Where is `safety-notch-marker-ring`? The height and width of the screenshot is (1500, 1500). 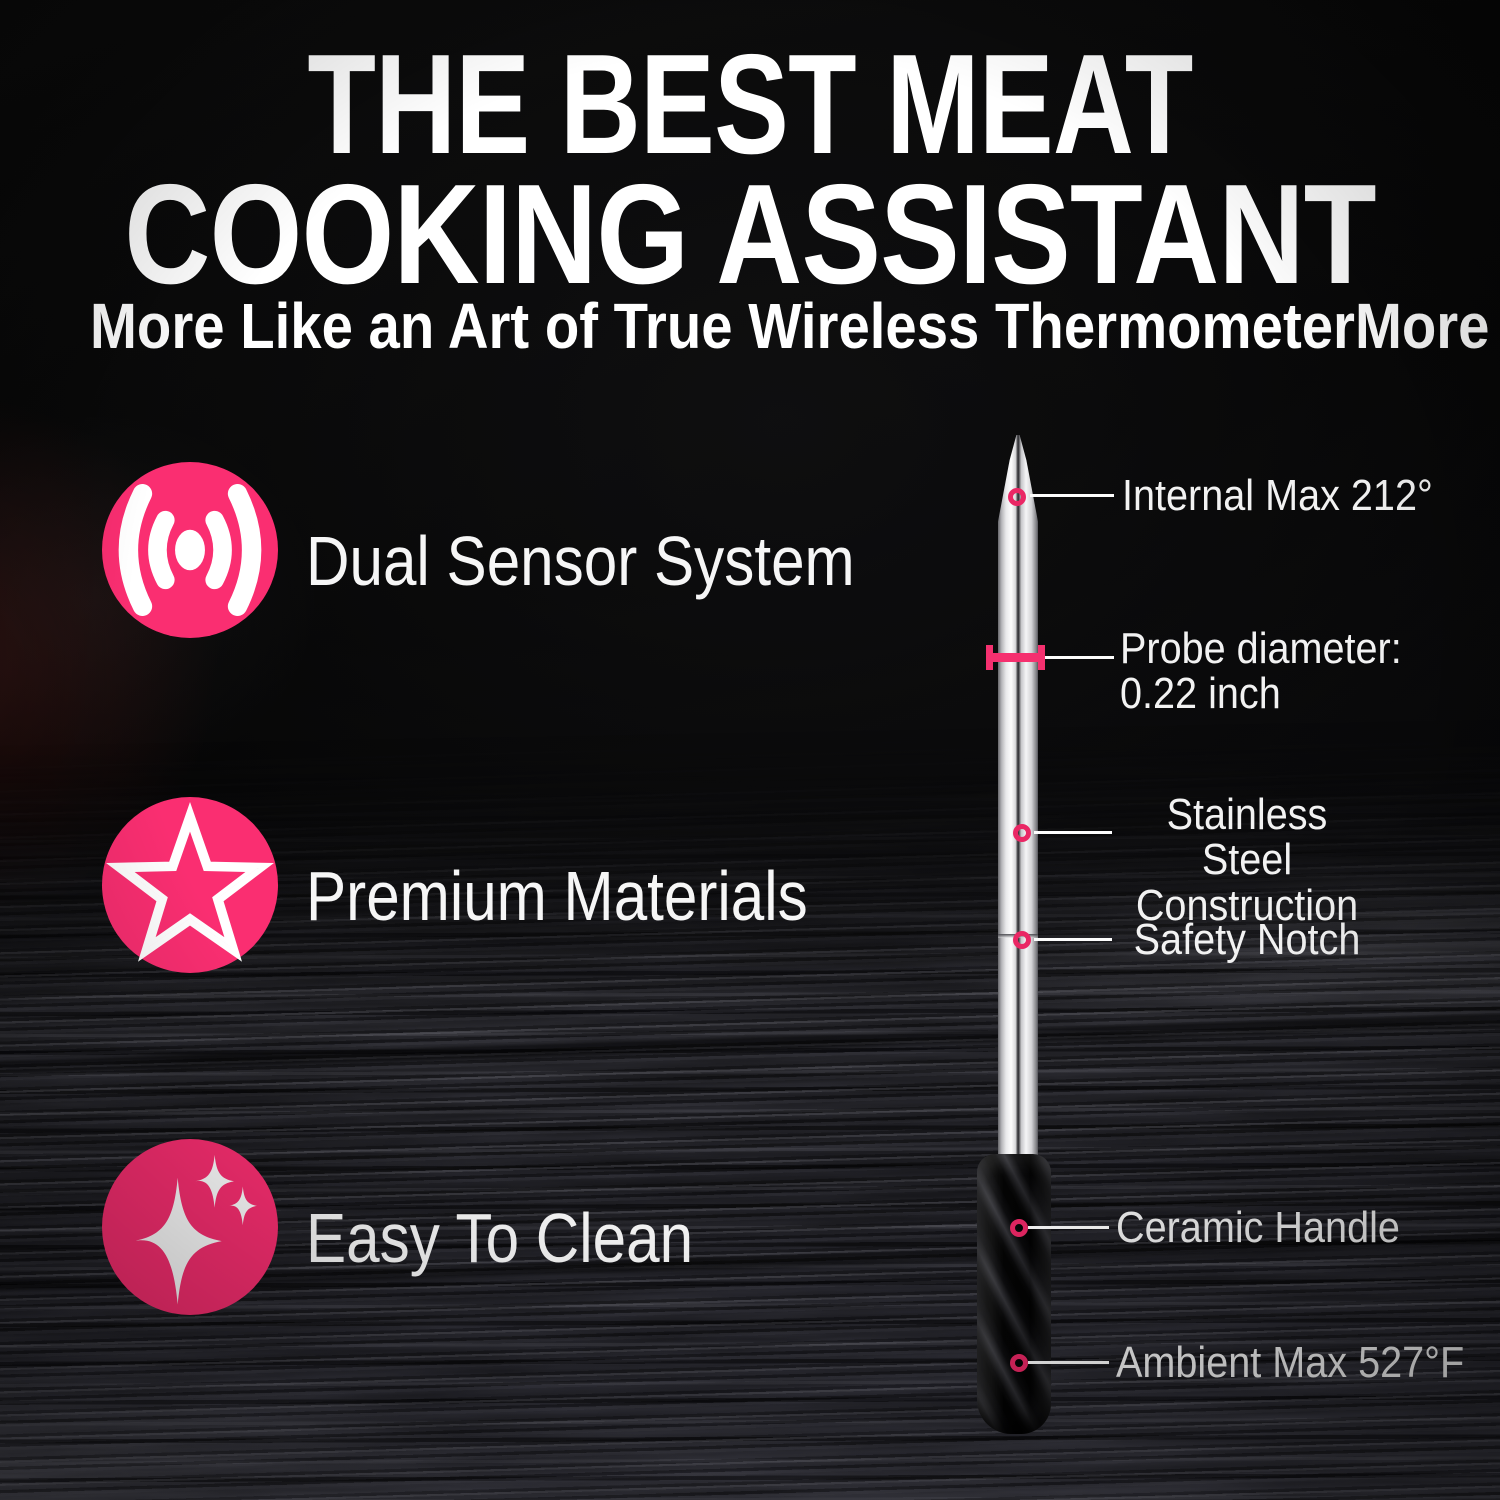
safety-notch-marker-ring is located at coordinates (1022, 940).